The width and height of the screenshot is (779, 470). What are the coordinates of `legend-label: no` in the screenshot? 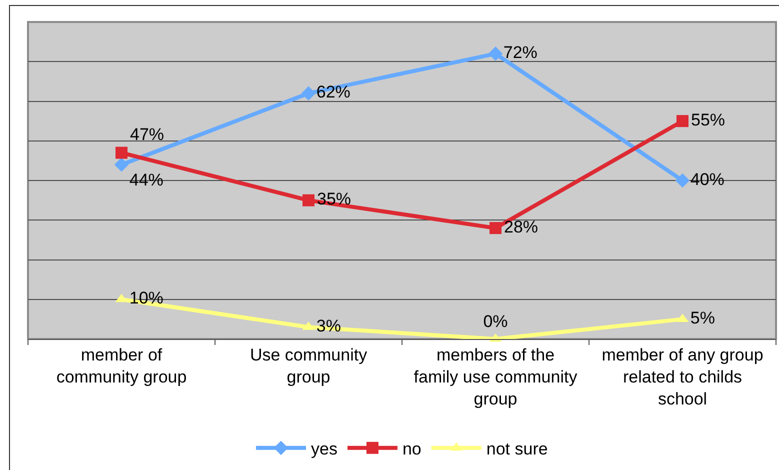 It's located at (412, 449).